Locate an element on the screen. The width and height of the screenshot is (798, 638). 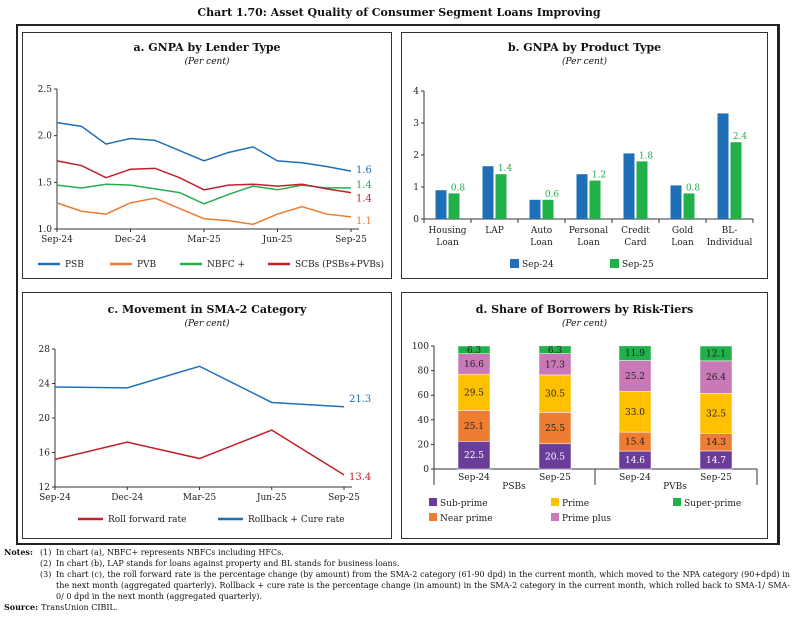
x-tick-label: BL- is located at coordinates (730, 231).